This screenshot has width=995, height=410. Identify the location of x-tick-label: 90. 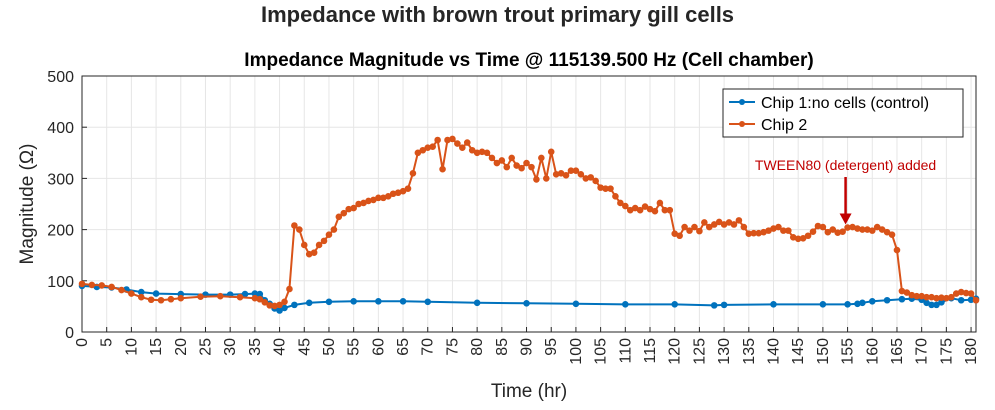
(527, 347).